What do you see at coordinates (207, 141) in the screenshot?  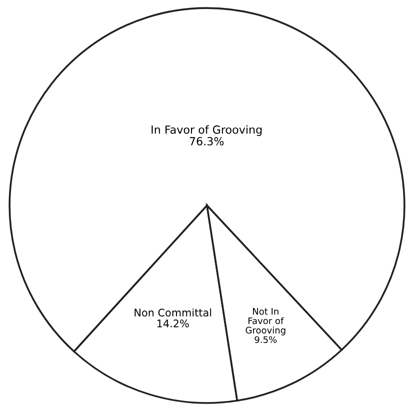 I see `data-label: 76.3%` at bounding box center [207, 141].